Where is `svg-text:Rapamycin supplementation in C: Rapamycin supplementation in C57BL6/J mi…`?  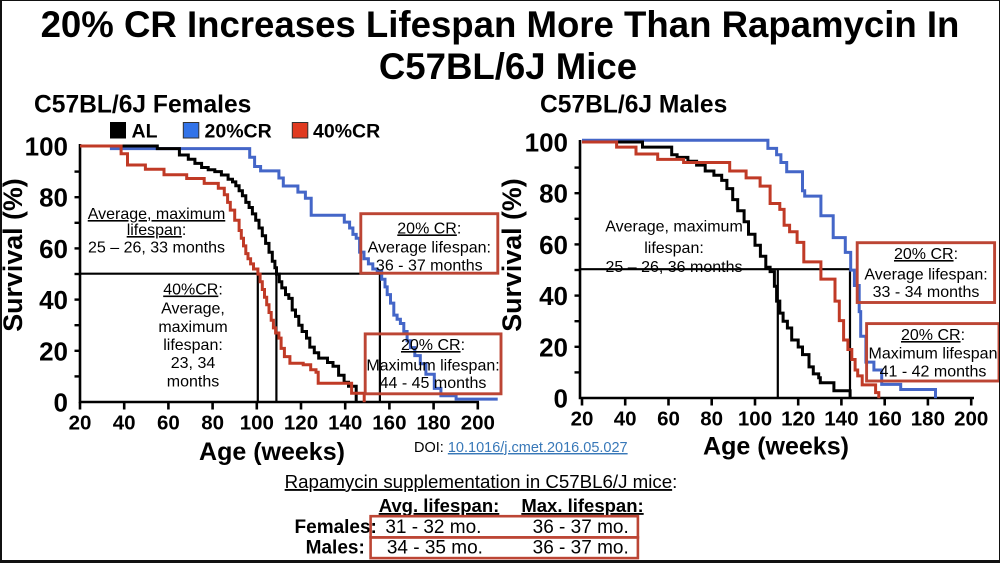 svg-text:Rapamycin supplementation in C: Rapamycin supplementation in C57BL6/J mi… is located at coordinates (481, 481).